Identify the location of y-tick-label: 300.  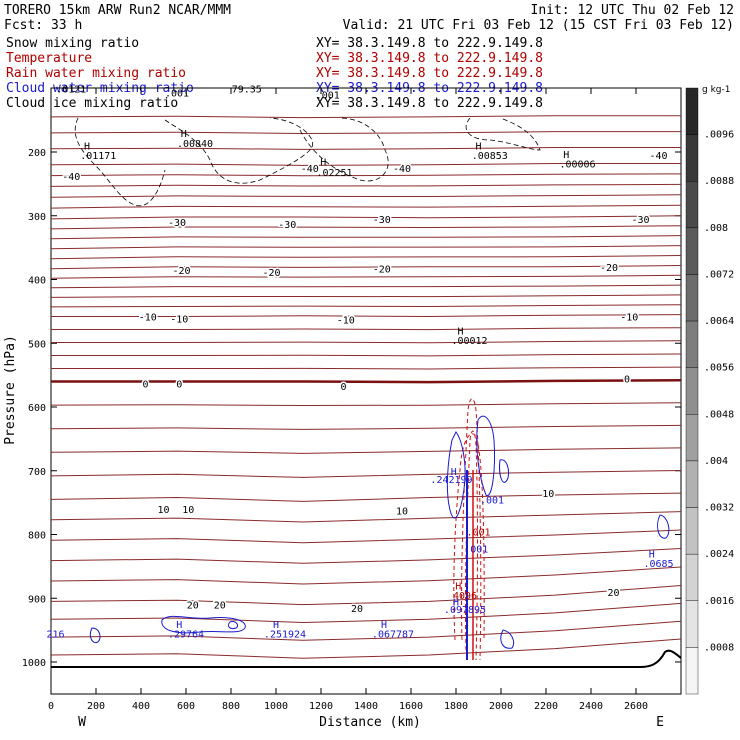
(37, 217).